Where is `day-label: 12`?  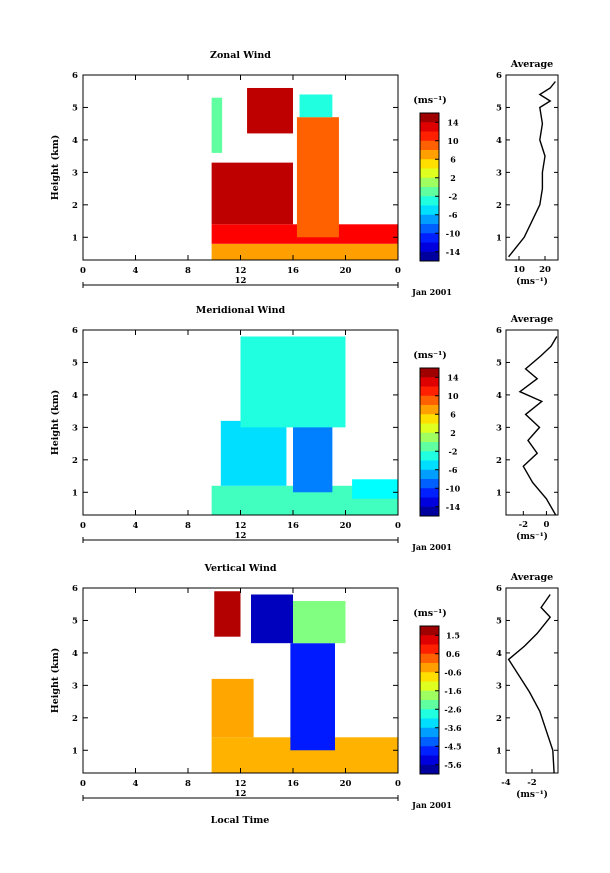 day-label: 12 is located at coordinates (241, 536).